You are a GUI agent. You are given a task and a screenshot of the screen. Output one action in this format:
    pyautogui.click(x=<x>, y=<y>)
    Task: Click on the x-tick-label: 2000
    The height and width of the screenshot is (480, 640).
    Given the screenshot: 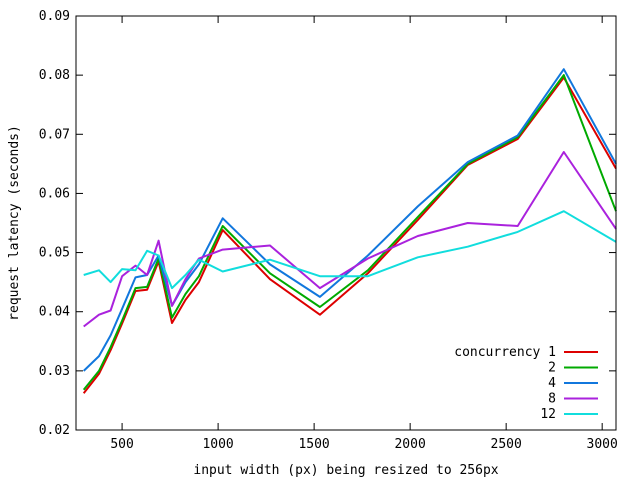 What is the action you would take?
    pyautogui.click(x=409, y=444)
    